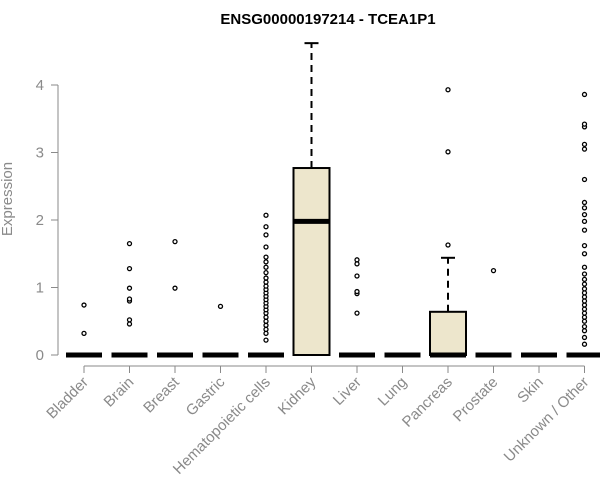 Image resolution: width=600 pixels, height=500 pixels. What do you see at coordinates (547, 420) in the screenshot?
I see `x-tick-label: Unknown / Other` at bounding box center [547, 420].